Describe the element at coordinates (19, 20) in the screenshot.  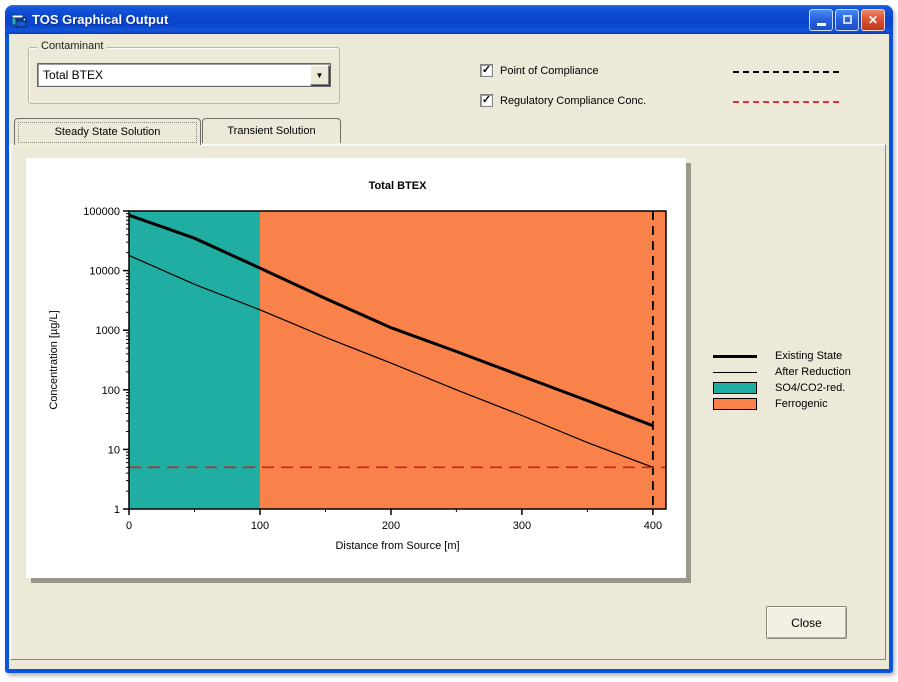
I see `app-icon` at that location.